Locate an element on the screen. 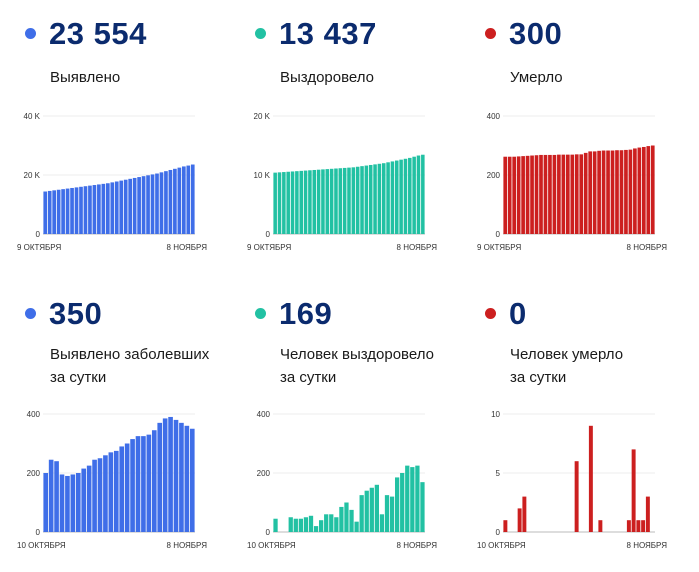  caption-line: за сутки is located at coordinates (308, 377).